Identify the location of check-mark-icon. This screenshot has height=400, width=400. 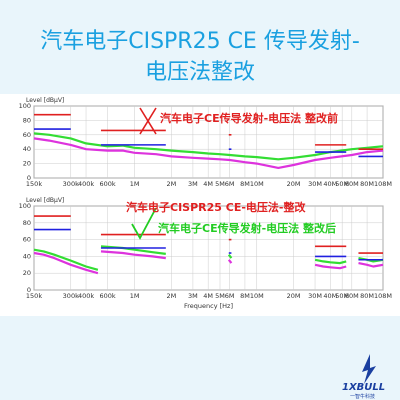
(144, 223).